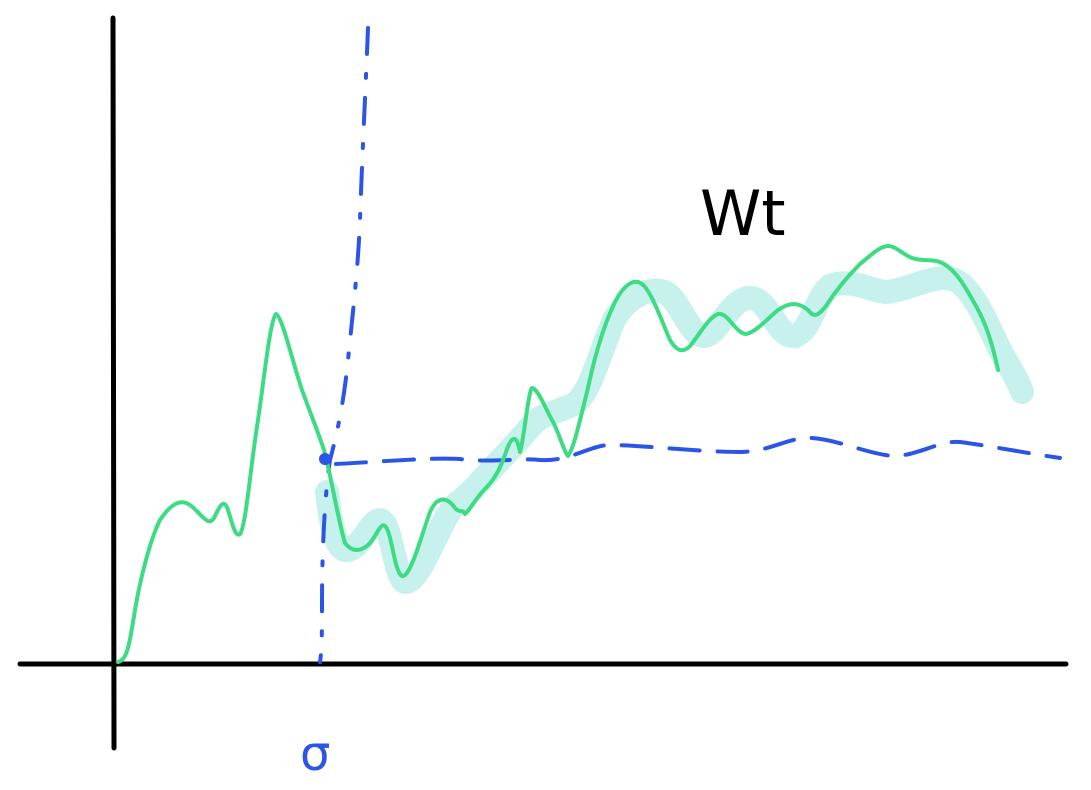 The width and height of the screenshot is (1091, 790). What do you see at coordinates (344, 345) in the screenshot?
I see `stopping-time-line` at bounding box center [344, 345].